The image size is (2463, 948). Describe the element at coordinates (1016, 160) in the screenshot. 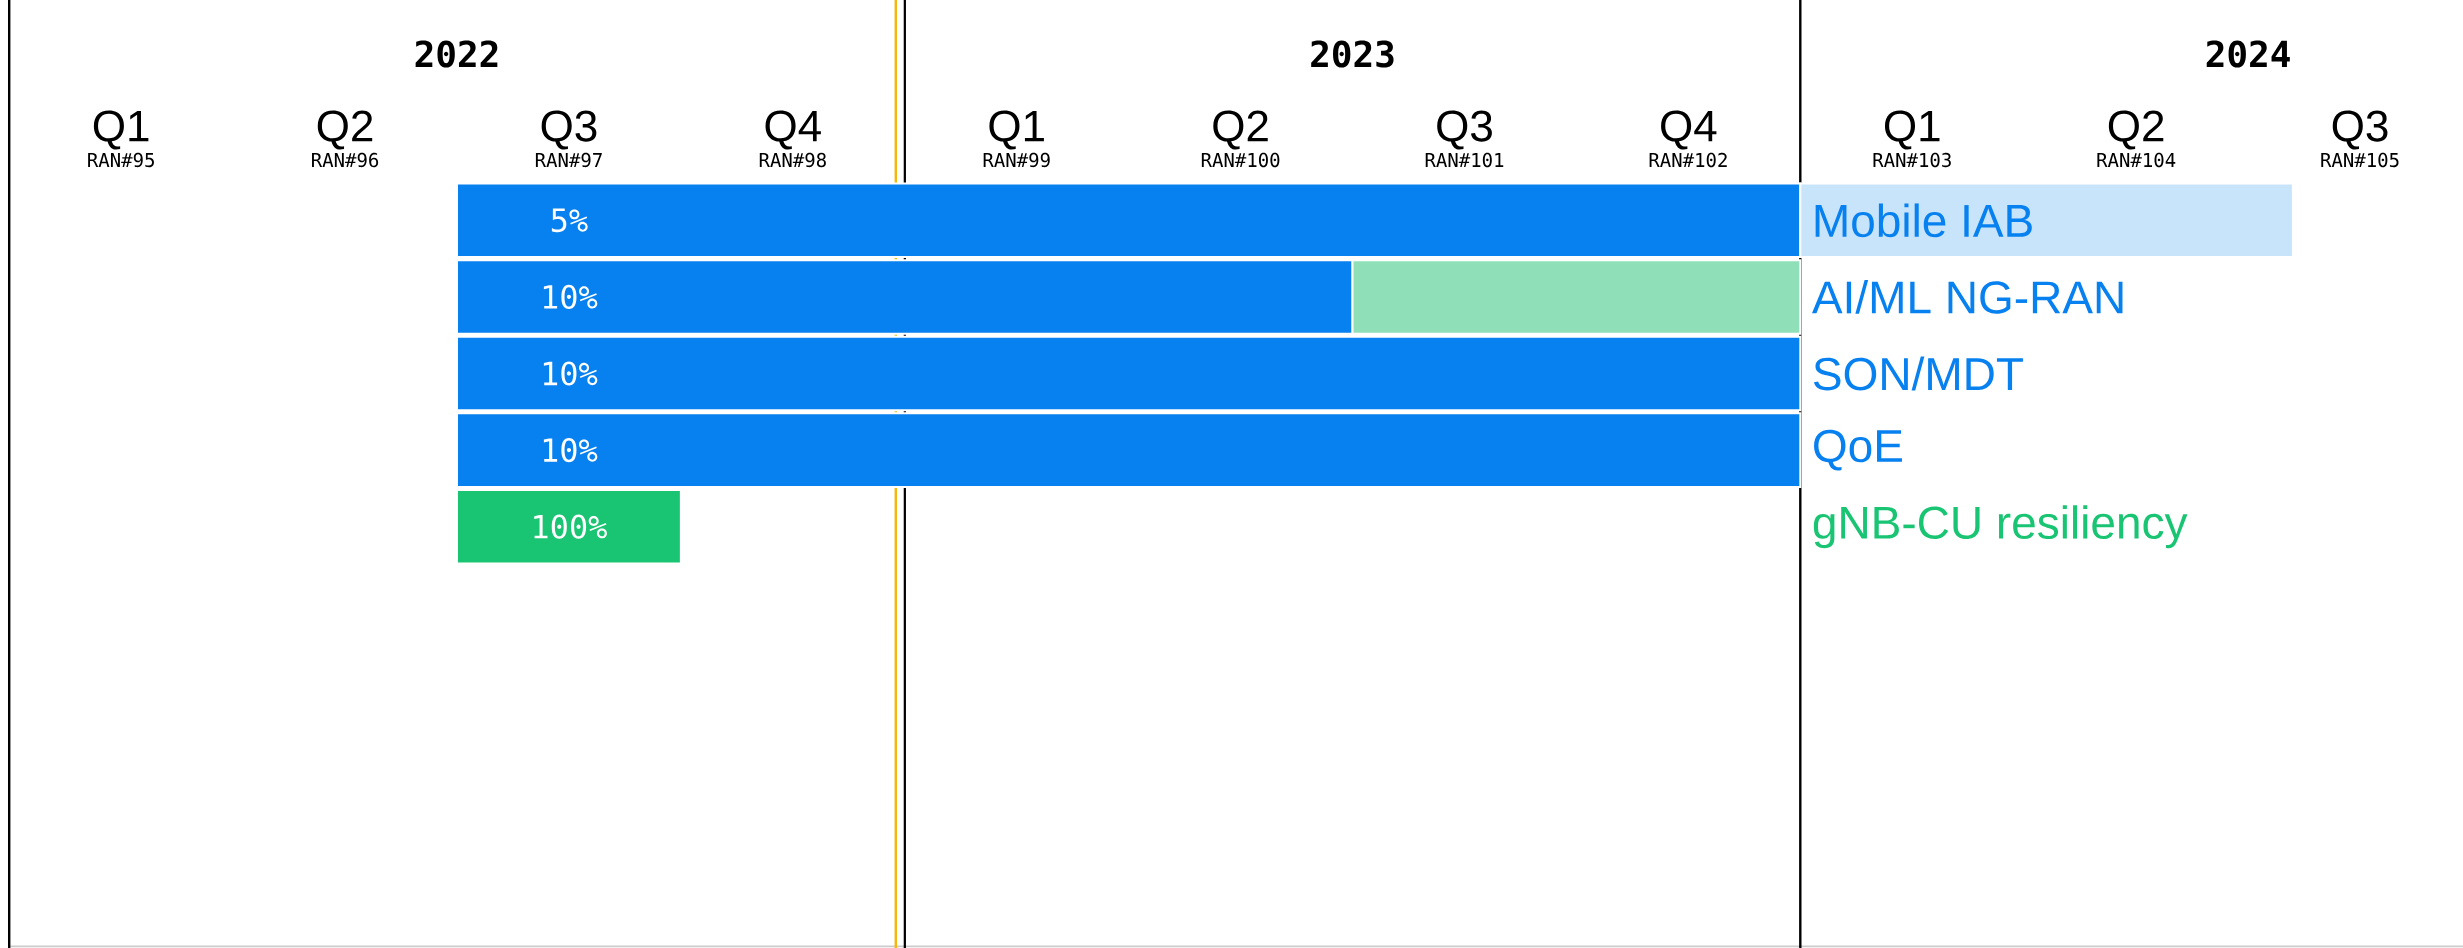

I see `text: RAN#99` at that location.